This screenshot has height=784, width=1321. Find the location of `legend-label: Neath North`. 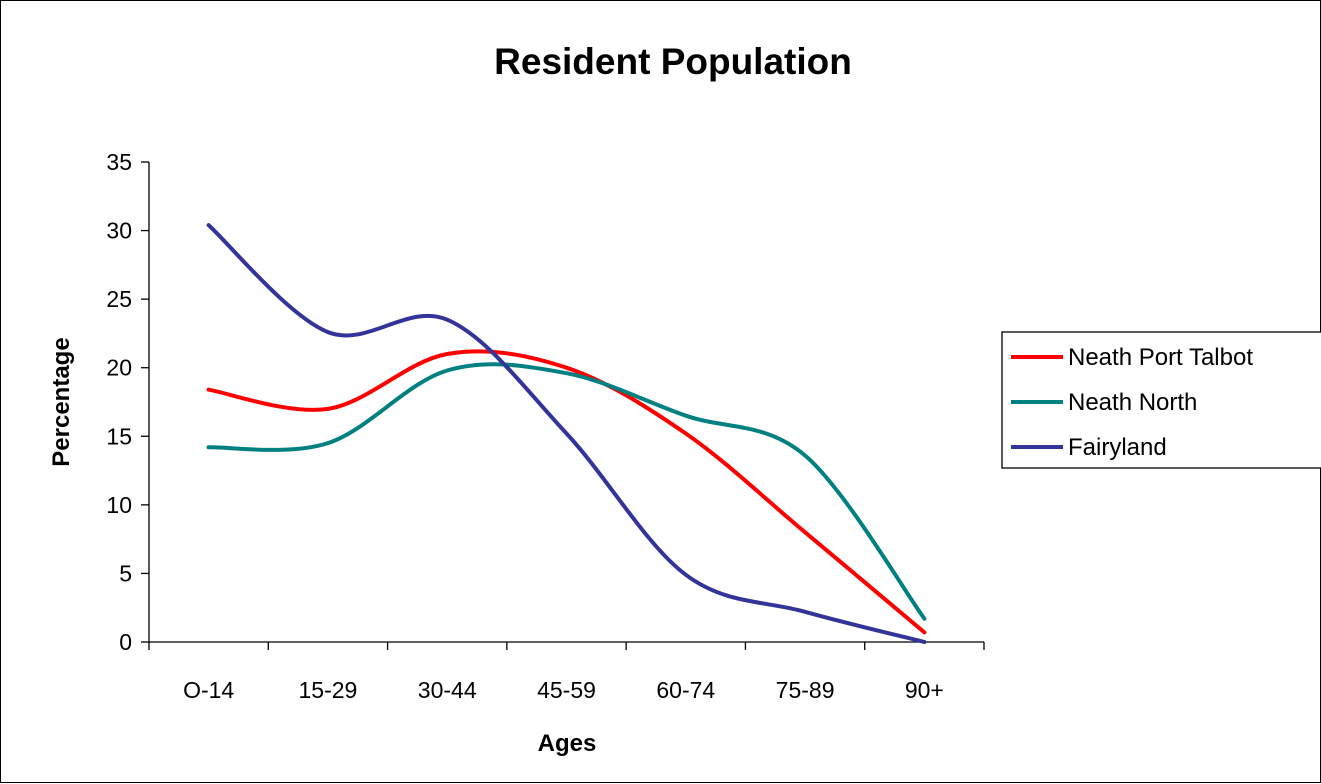

legend-label: Neath North is located at coordinates (1132, 402).